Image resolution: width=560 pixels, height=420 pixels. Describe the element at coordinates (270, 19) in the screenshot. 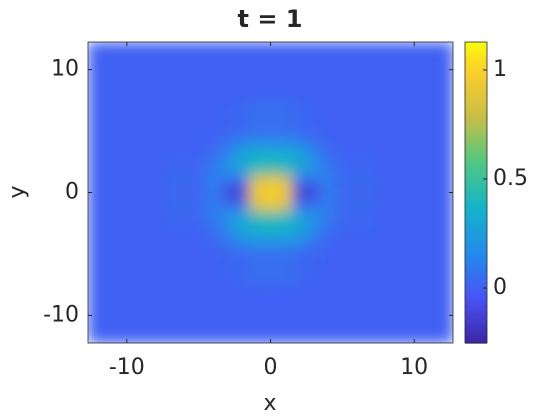

I see `chart-title: t = 1` at that location.